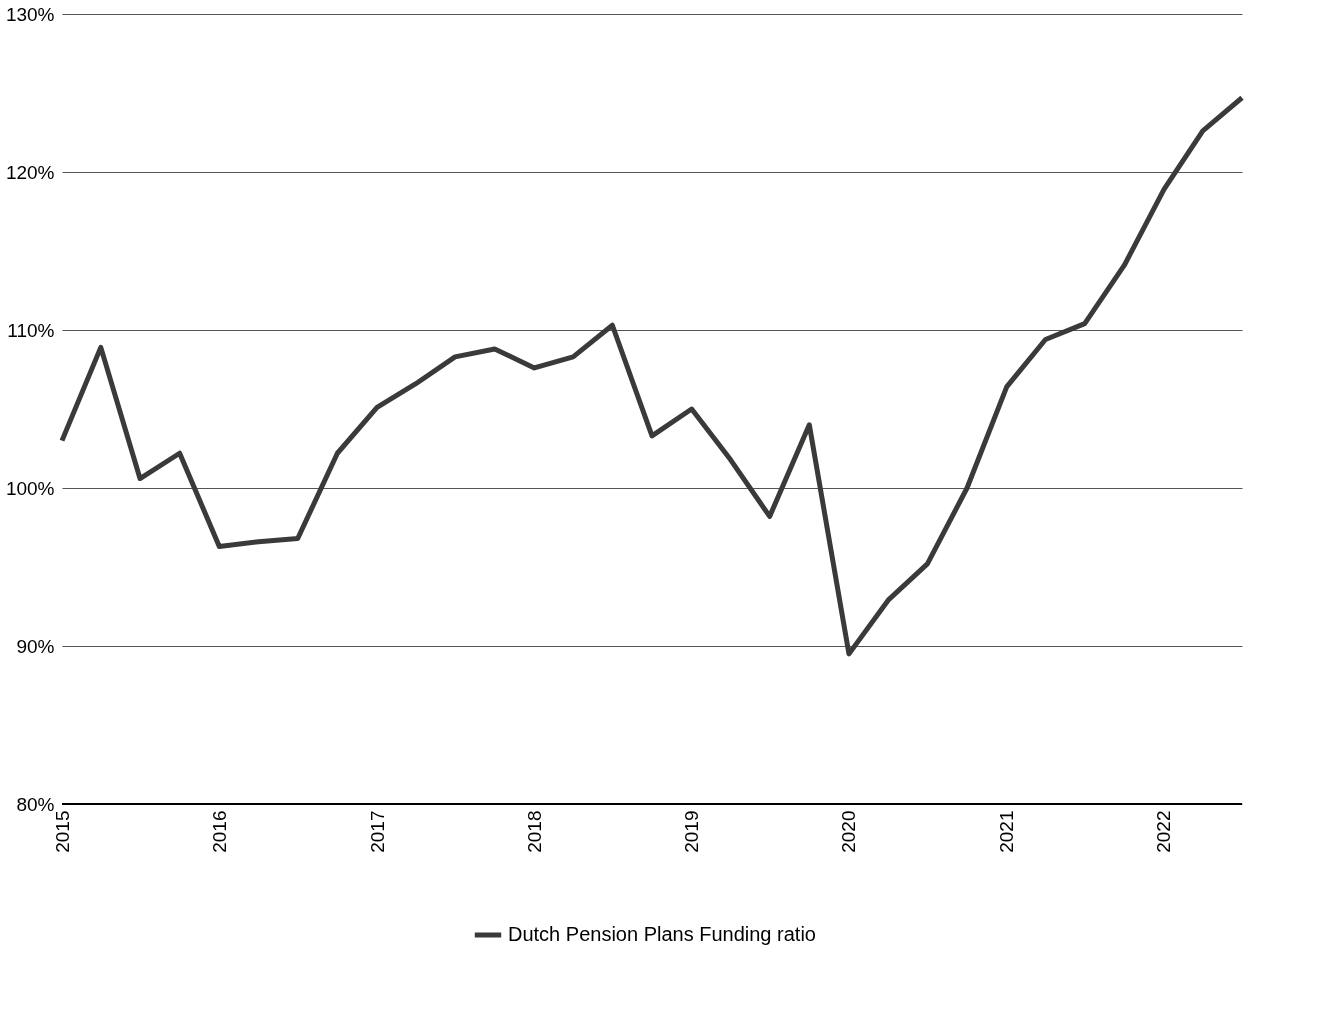 The height and width of the screenshot is (1024, 1317). I want to click on y-tick-label: 100%, so click(30, 488).